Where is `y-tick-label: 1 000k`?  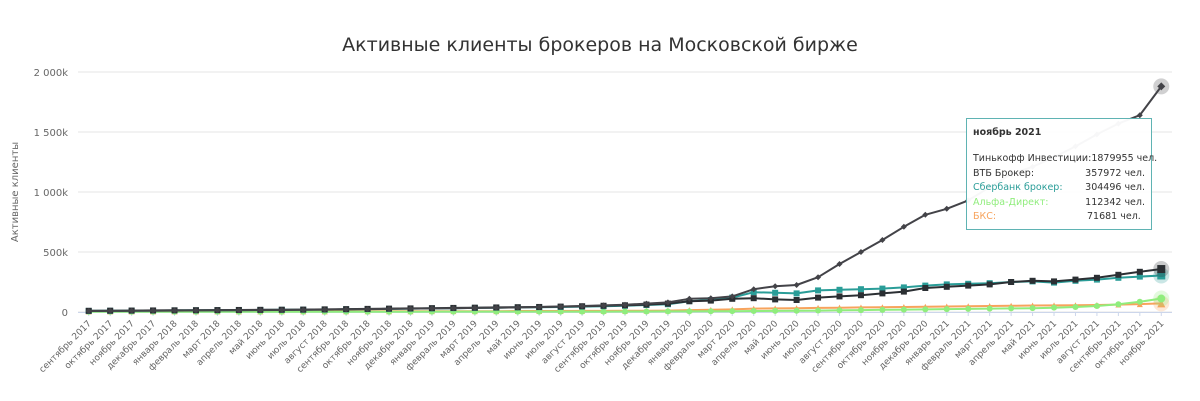
y-tick-label: 1 000k is located at coordinates (51, 193).